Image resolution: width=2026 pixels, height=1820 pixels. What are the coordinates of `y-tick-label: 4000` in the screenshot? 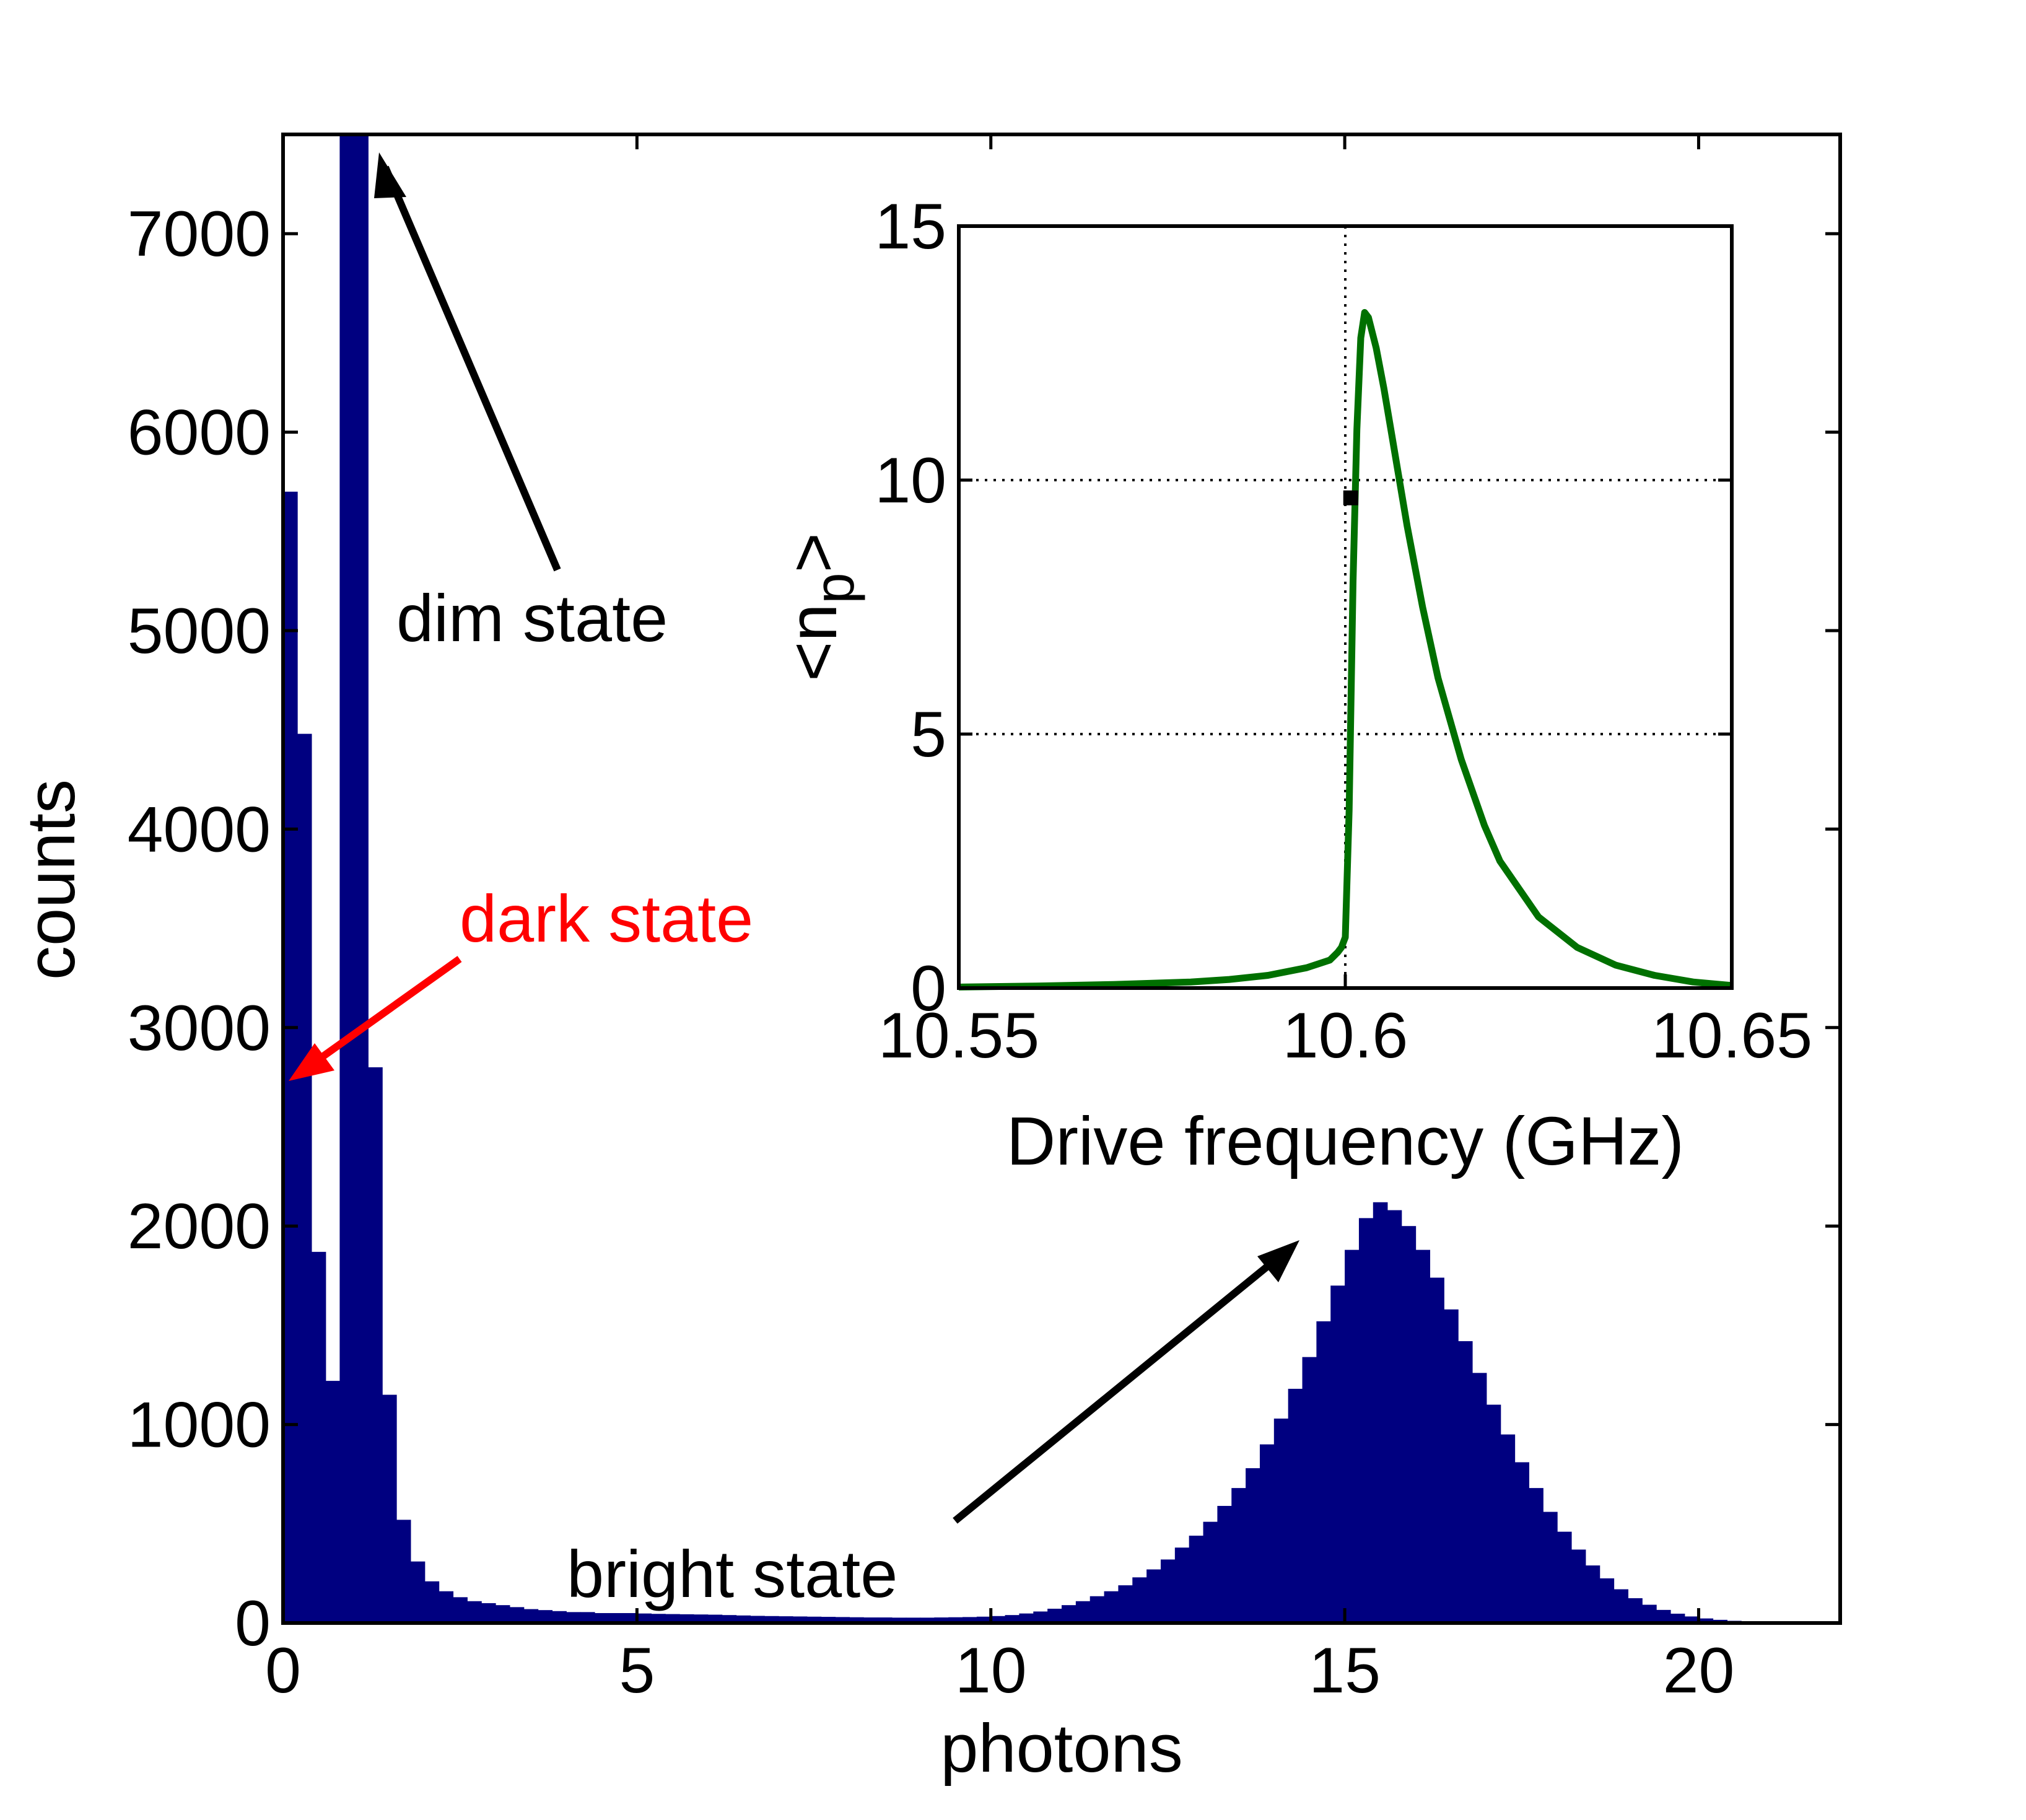 It's located at (199, 829).